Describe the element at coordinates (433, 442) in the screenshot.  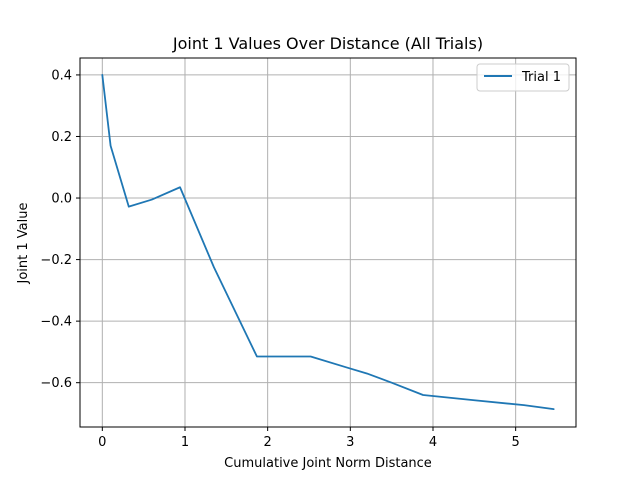
I see `x-tick-label: 4` at that location.